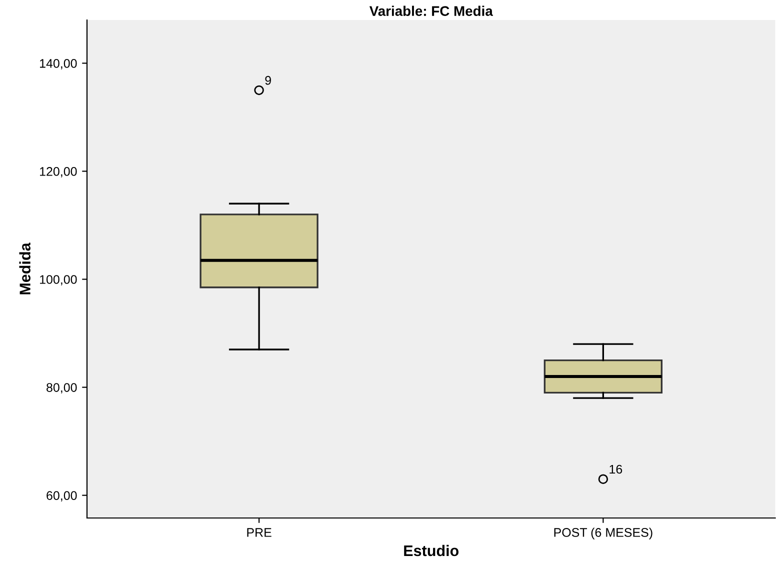 This screenshot has height=567, width=776. I want to click on x-tick-label: POST (6 MESES), so click(603, 534).